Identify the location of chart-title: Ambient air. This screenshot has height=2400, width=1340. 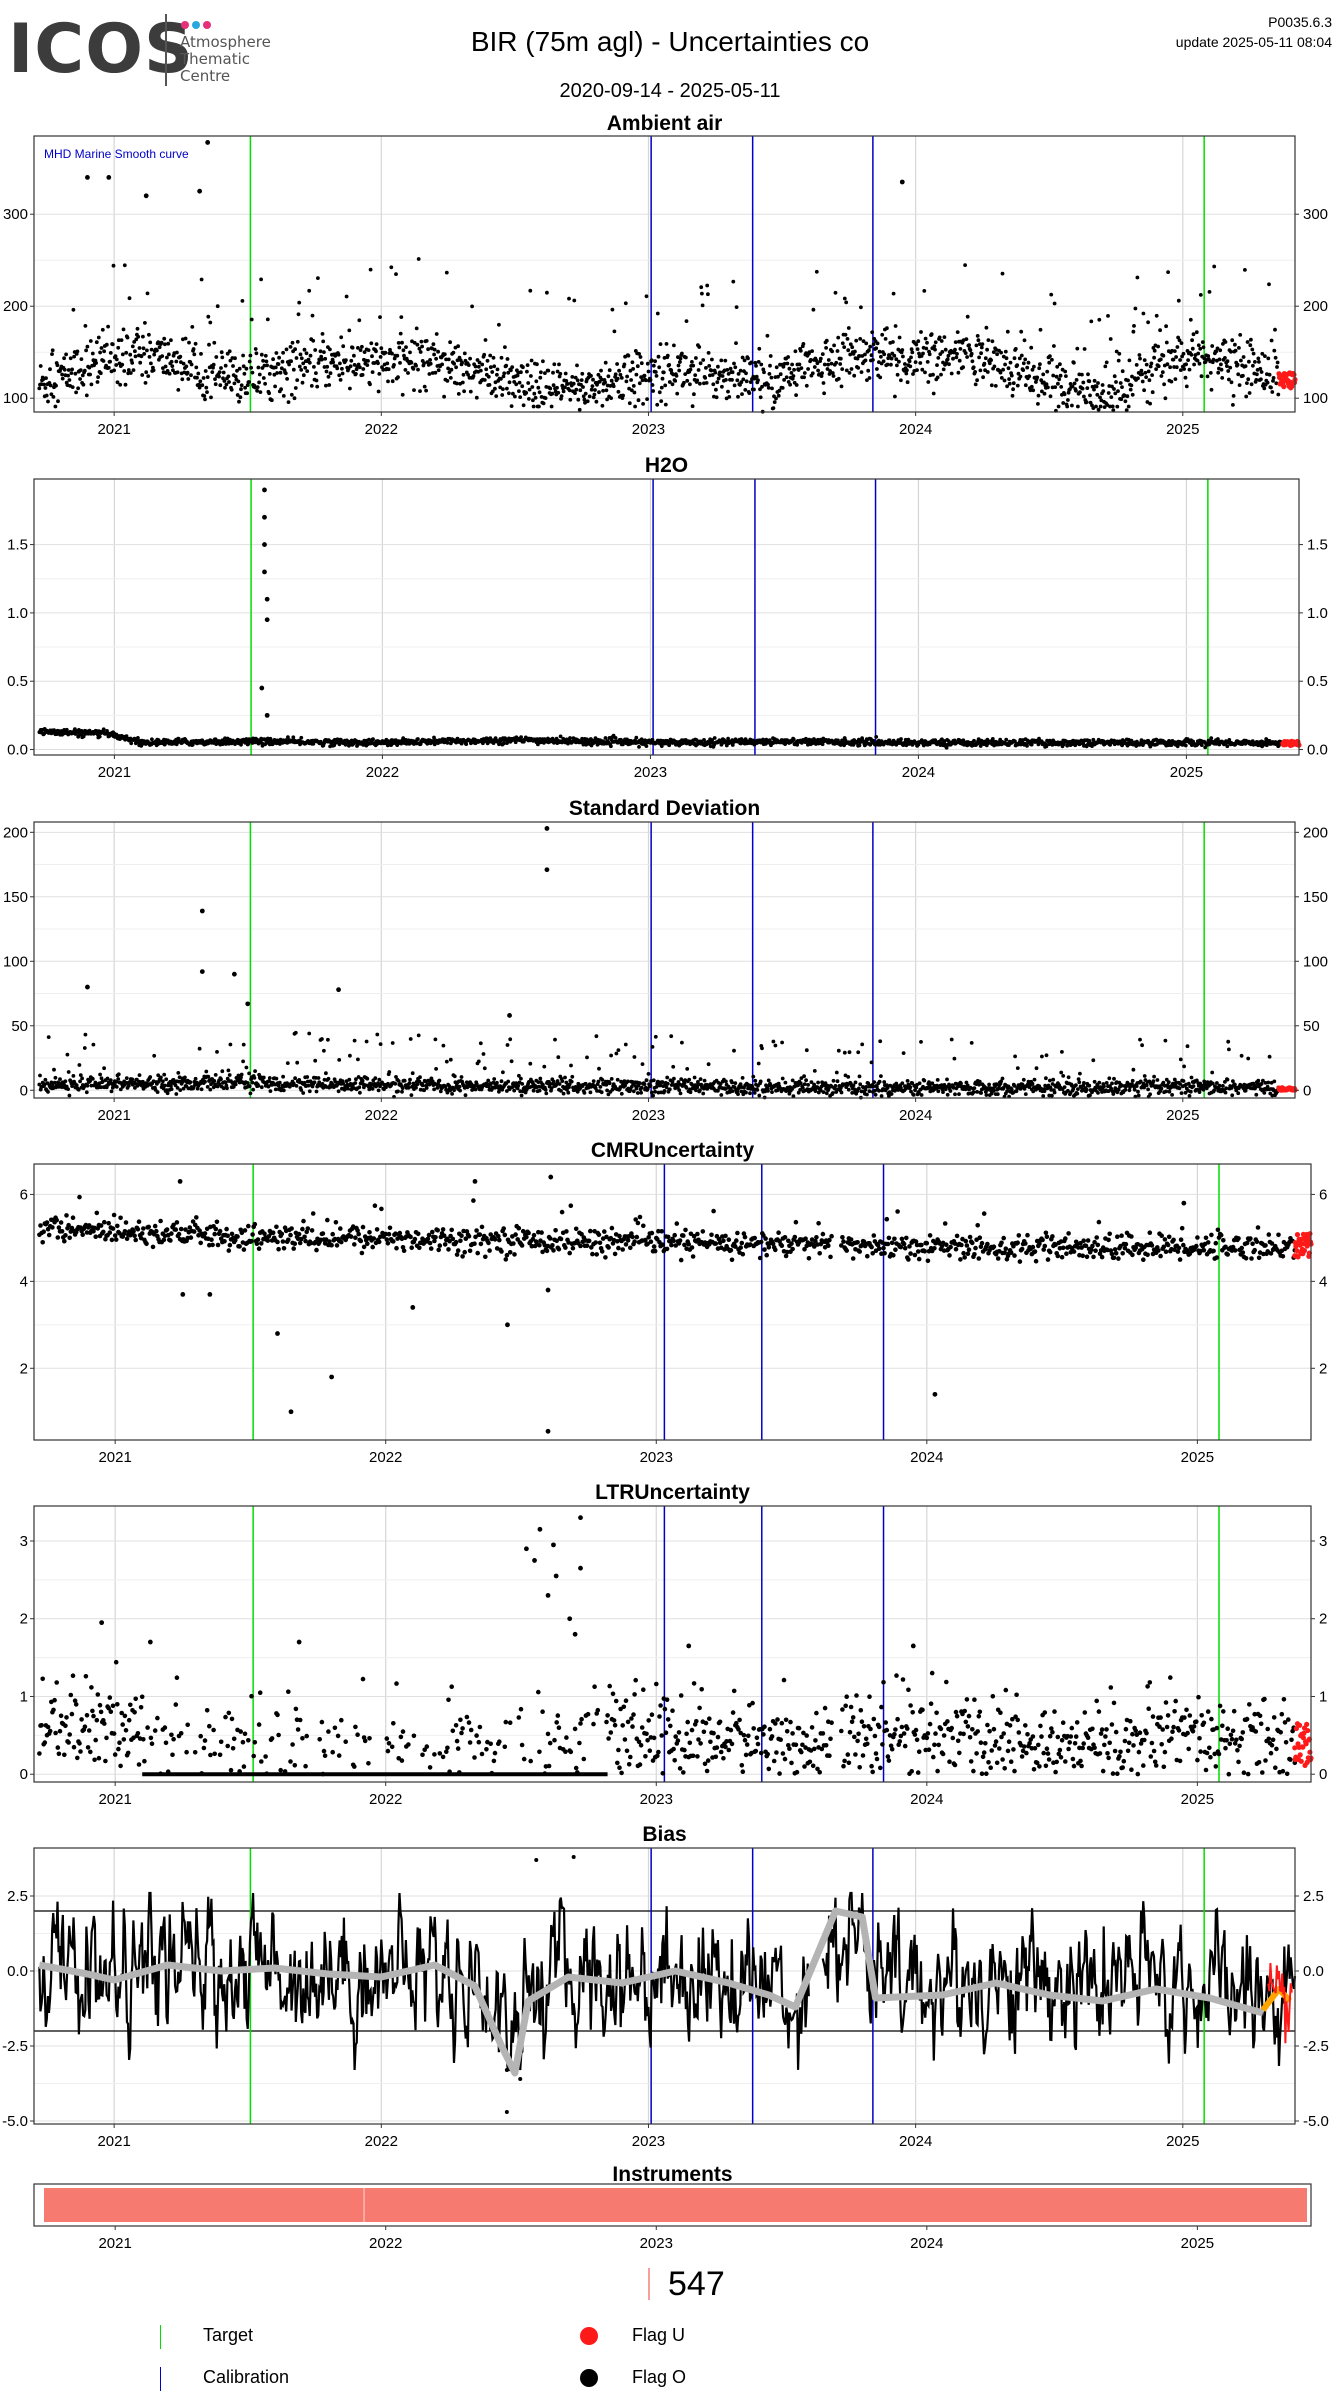
(665, 123).